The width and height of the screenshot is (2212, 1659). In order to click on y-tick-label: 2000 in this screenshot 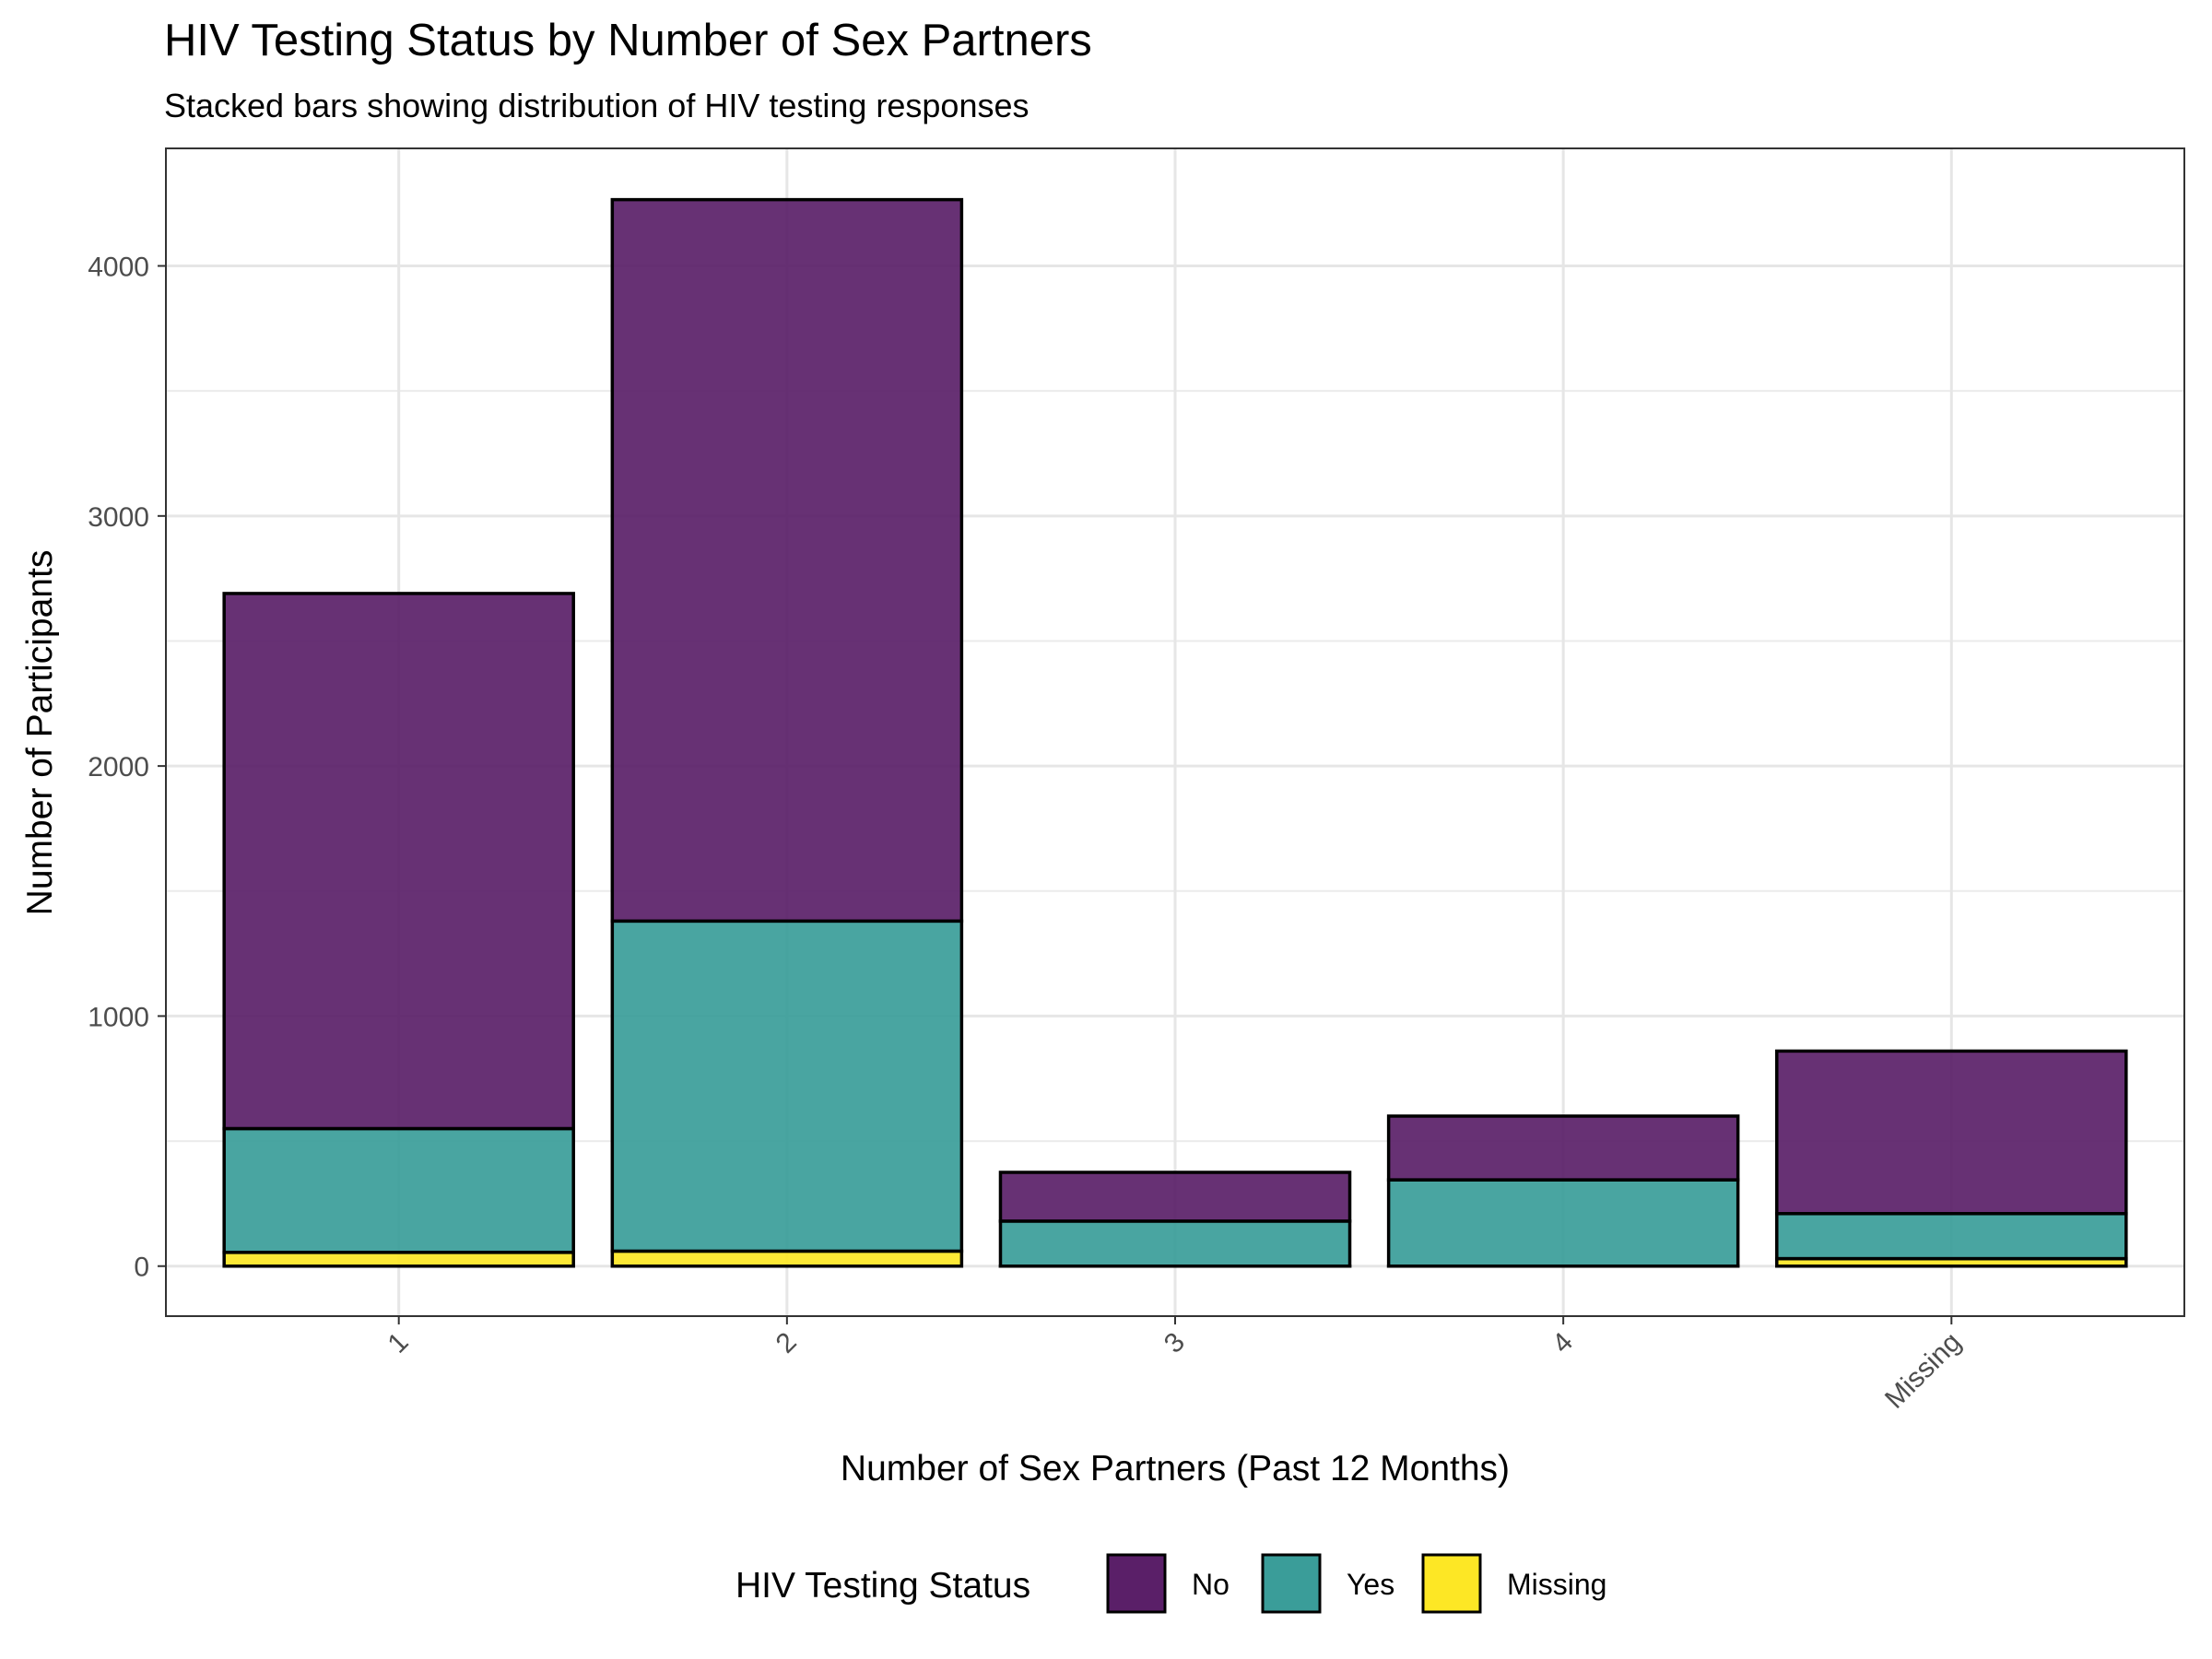, I will do `click(118, 767)`.